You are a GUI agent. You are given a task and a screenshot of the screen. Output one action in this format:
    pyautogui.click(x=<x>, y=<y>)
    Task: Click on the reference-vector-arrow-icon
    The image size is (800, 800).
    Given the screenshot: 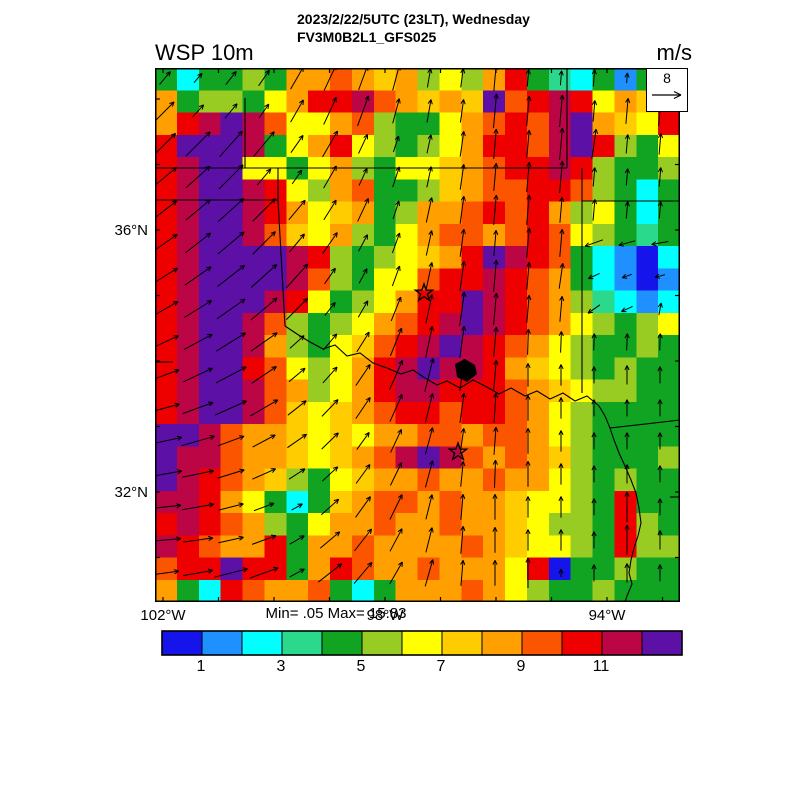 What is the action you would take?
    pyautogui.click(x=667, y=95)
    